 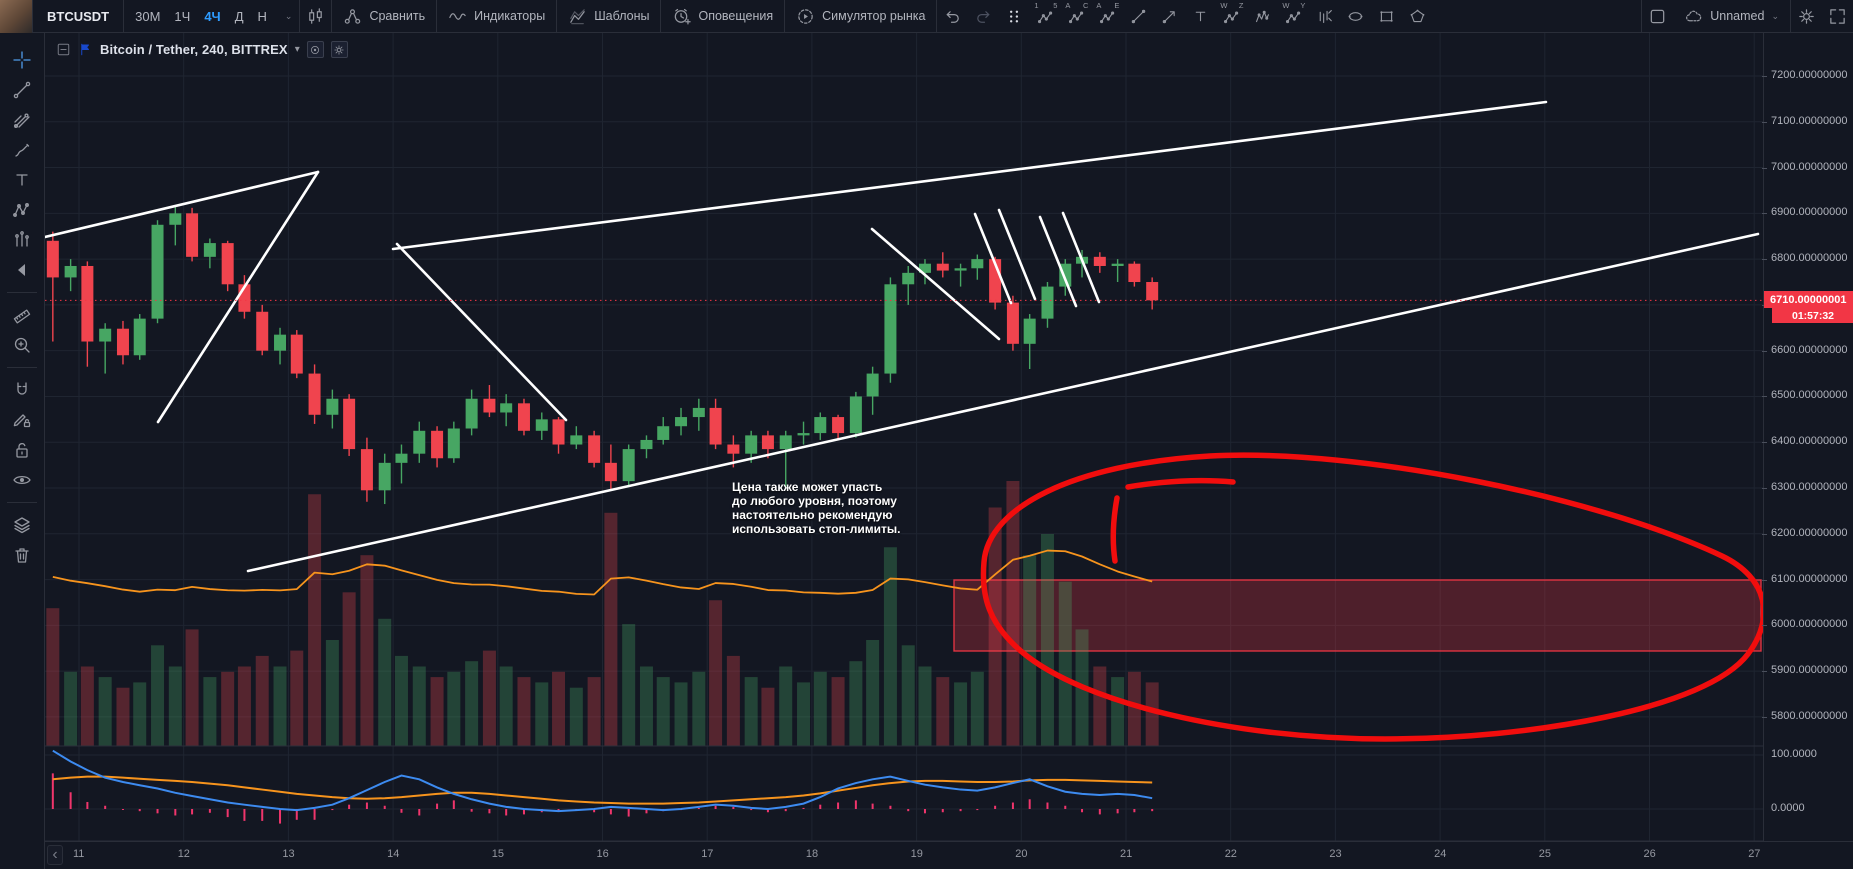 I want to click on ellipse-icon, so click(x=1355, y=16).